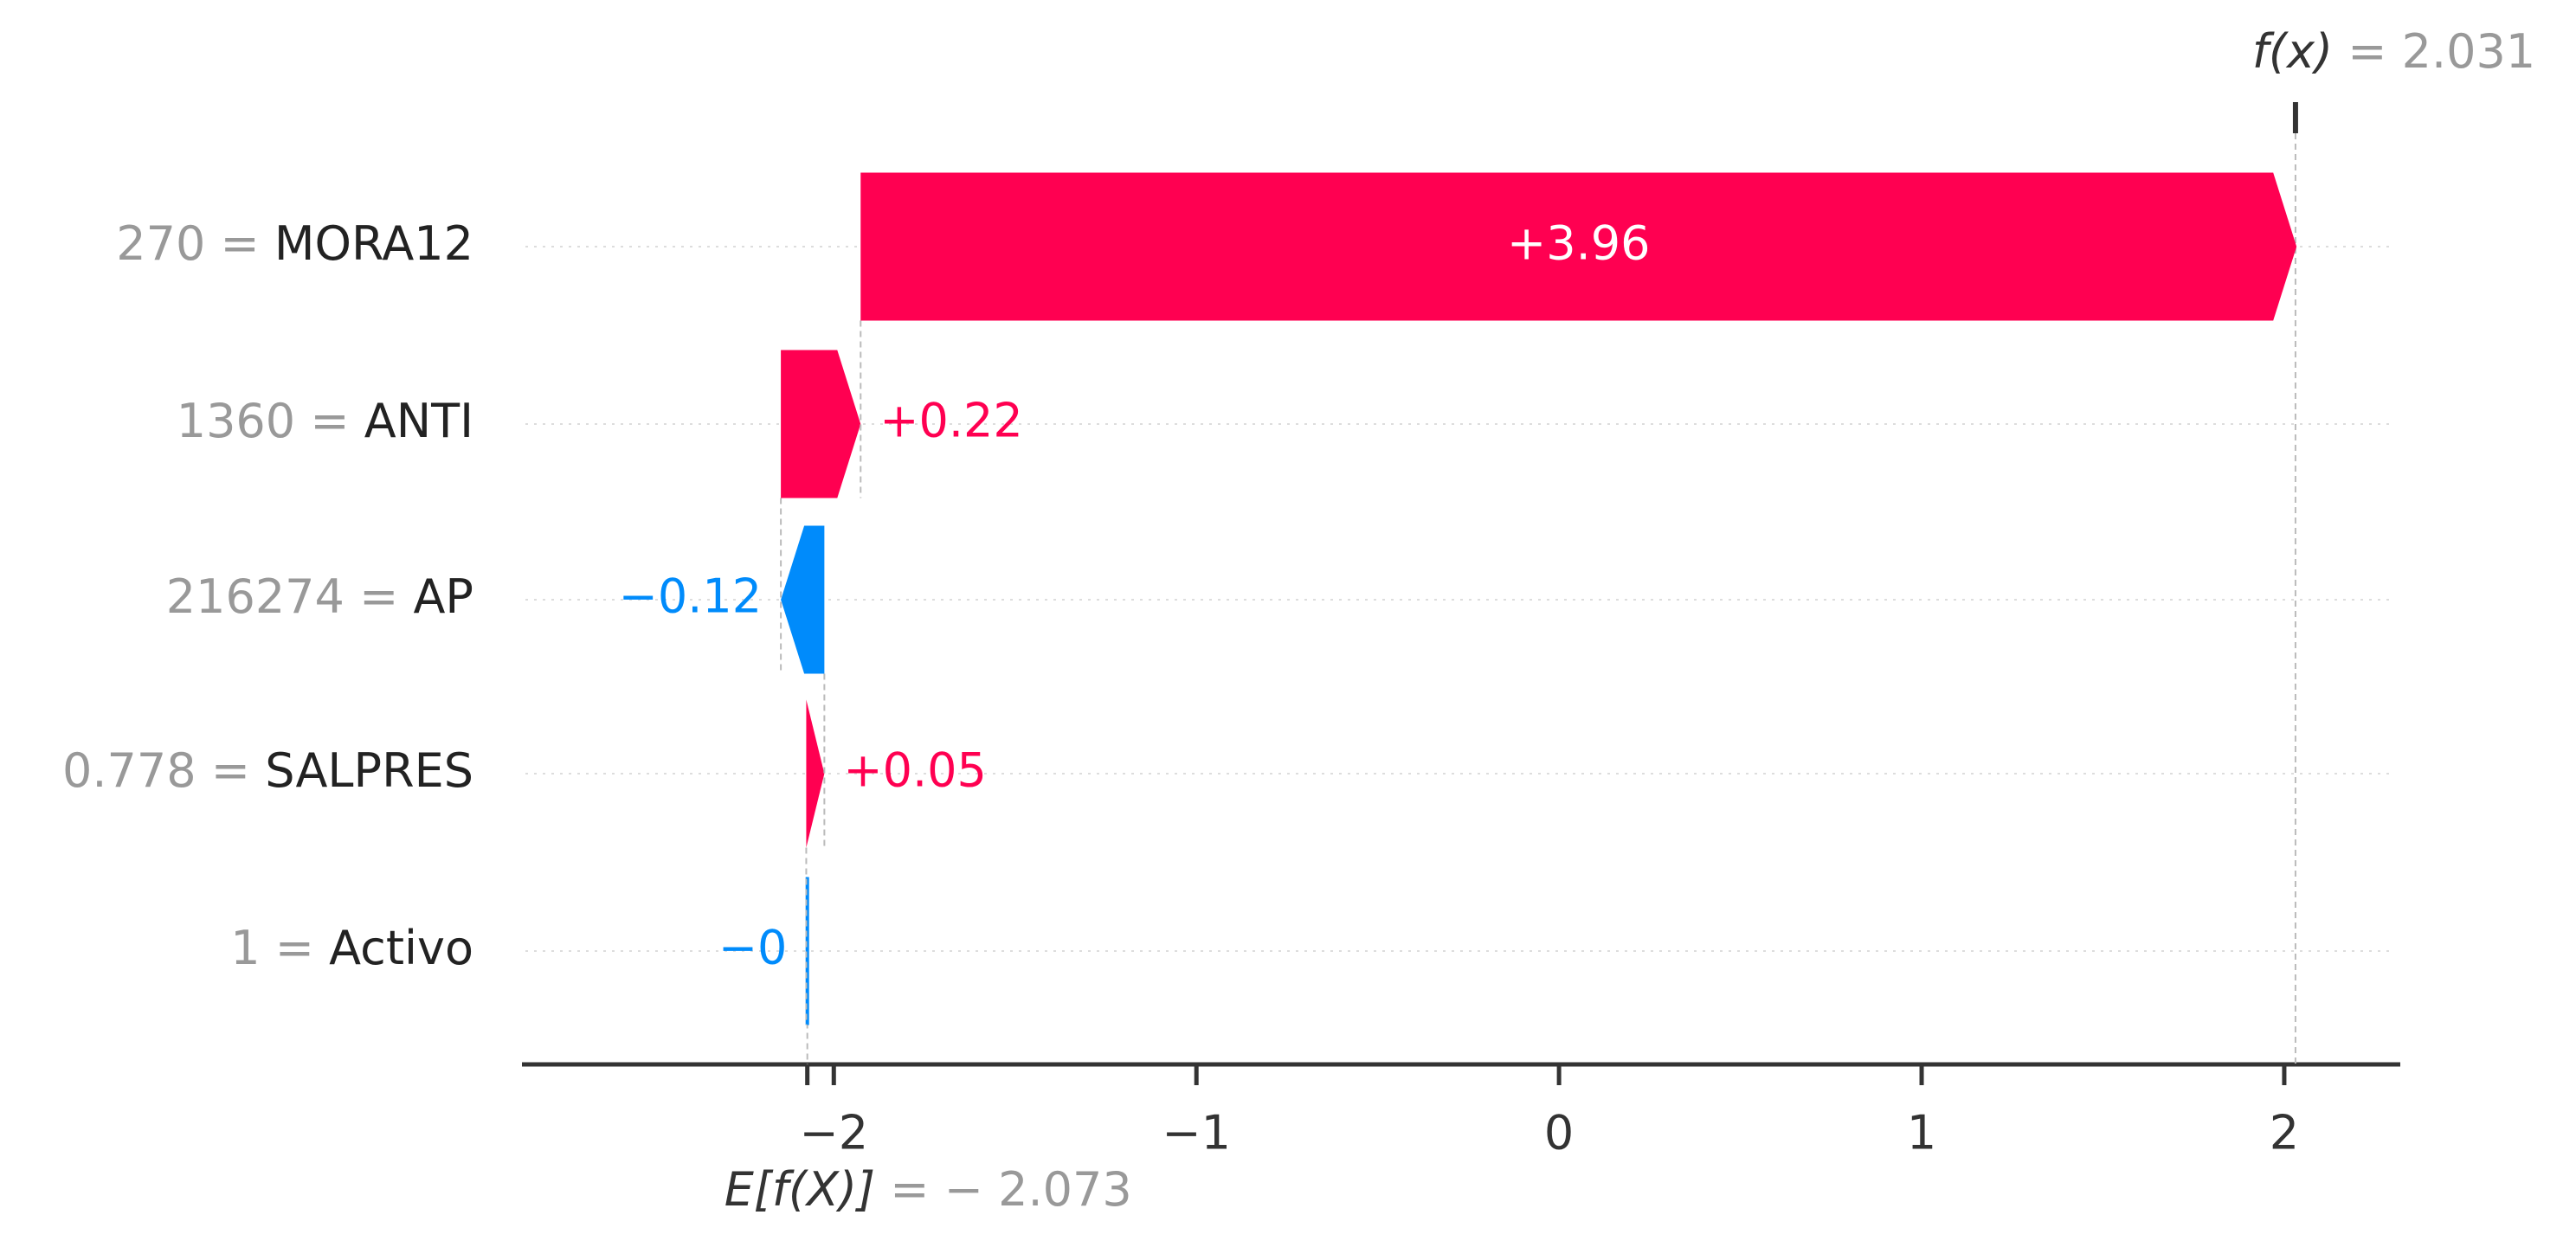 This screenshot has height=1247, width=2576. Describe the element at coordinates (1038, 1189) in the screenshot. I see `base-value-label: − 2.073` at that location.